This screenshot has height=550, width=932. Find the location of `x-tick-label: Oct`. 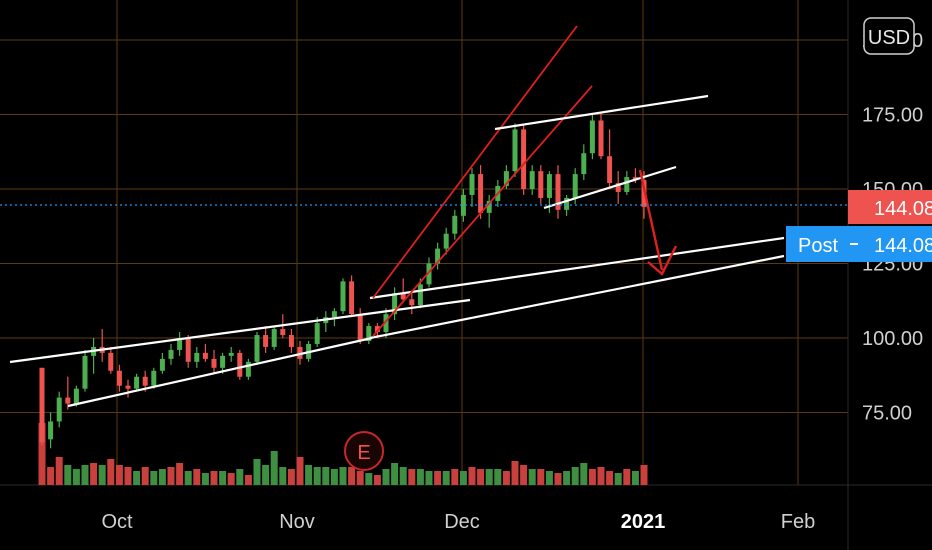

x-tick-label: Oct is located at coordinates (117, 522).